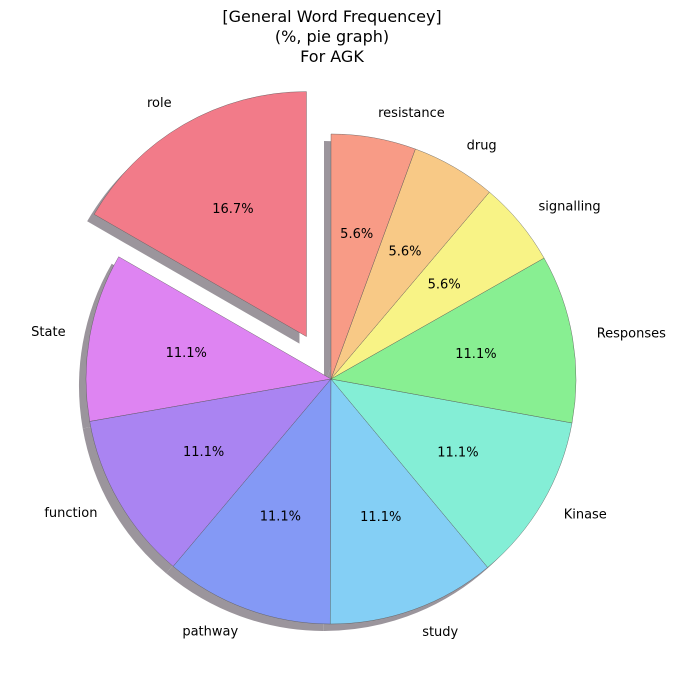 This screenshot has width=700, height=700. I want to click on percent-label-state: 11.1%, so click(186, 353).